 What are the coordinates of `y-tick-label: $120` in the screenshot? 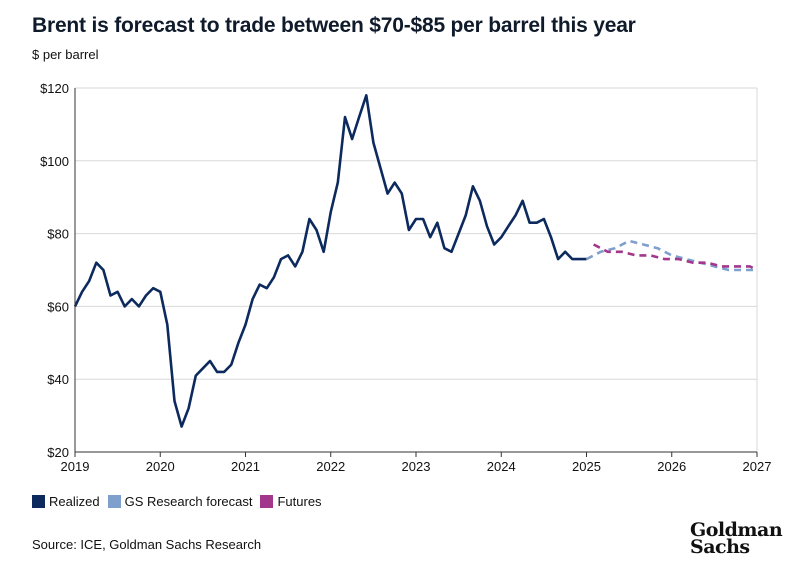 It's located at (54, 88).